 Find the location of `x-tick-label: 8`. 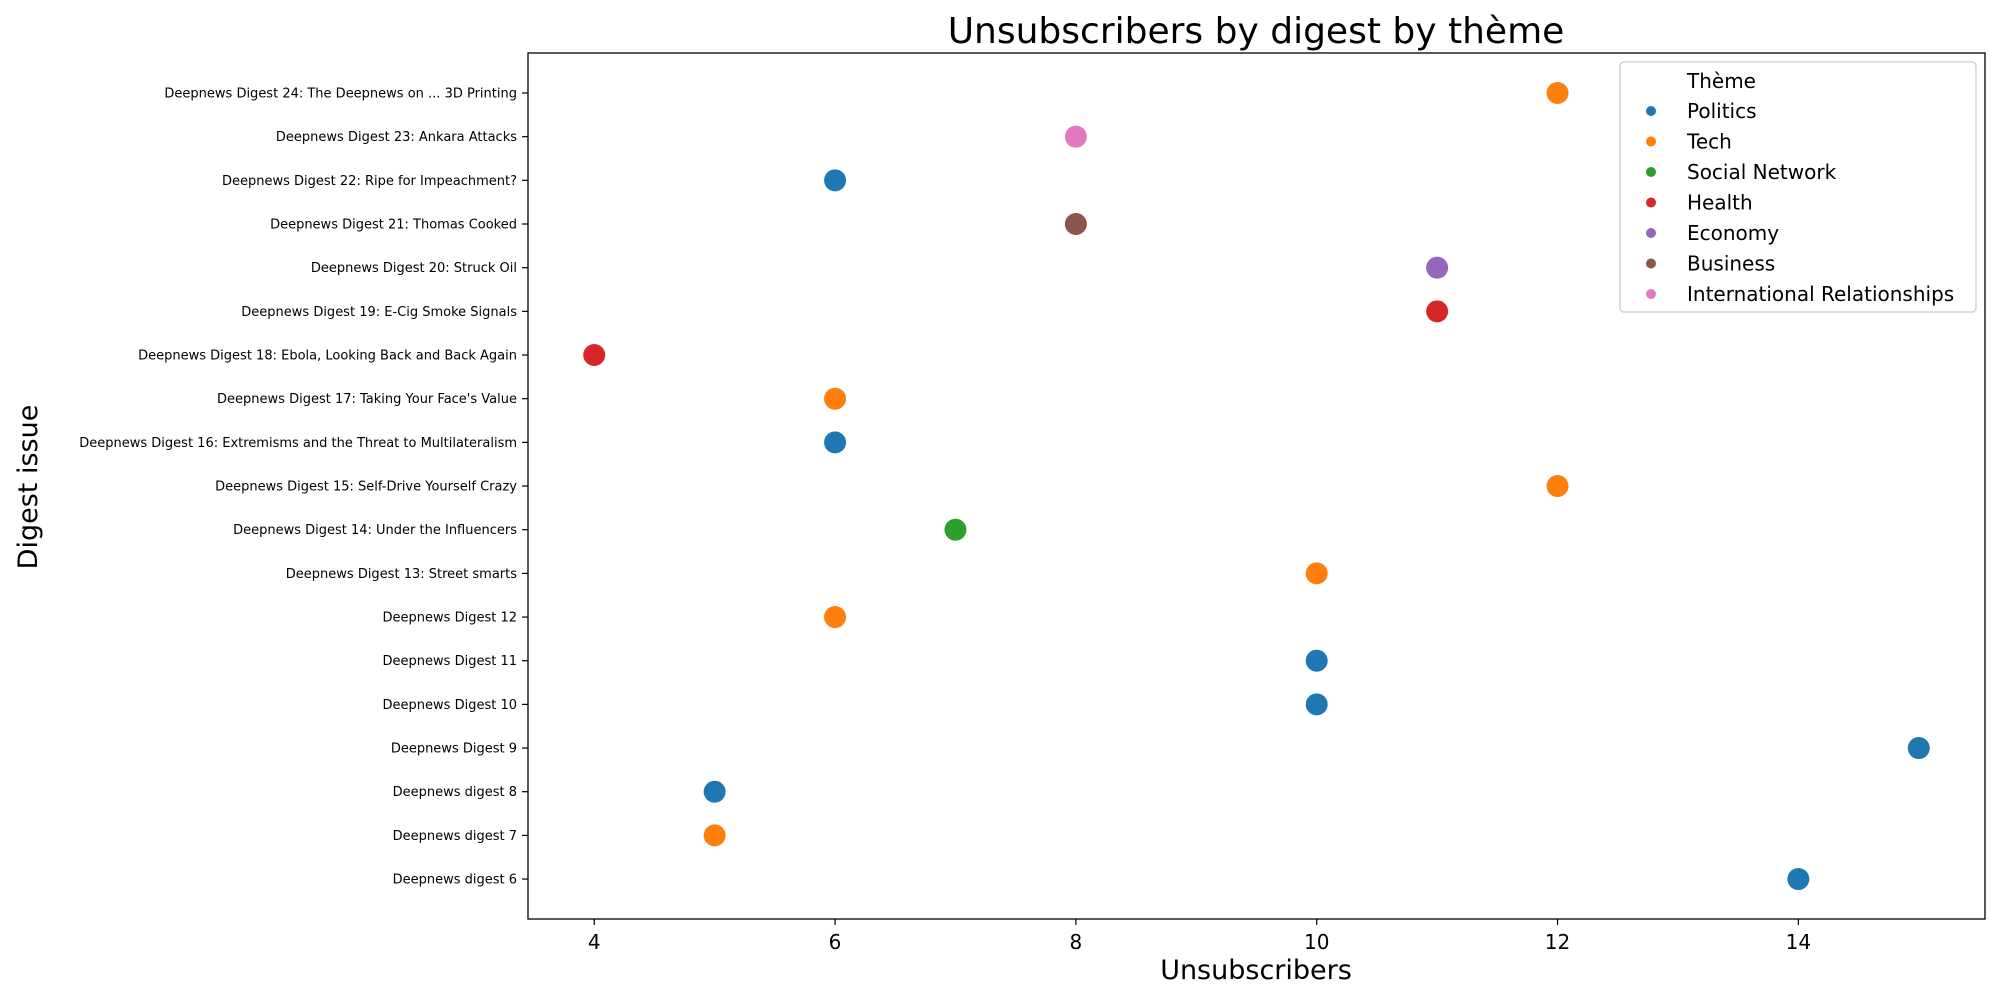

x-tick-label: 8 is located at coordinates (1076, 942).